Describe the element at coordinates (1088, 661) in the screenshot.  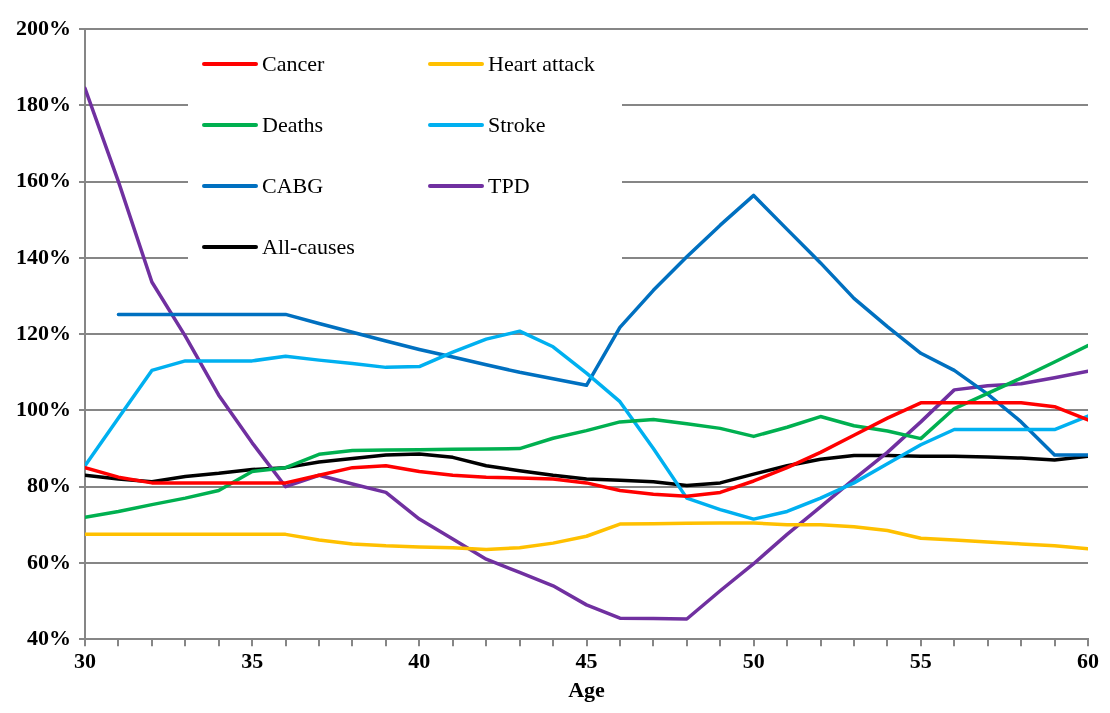
I see `x-tick-label: 60` at that location.